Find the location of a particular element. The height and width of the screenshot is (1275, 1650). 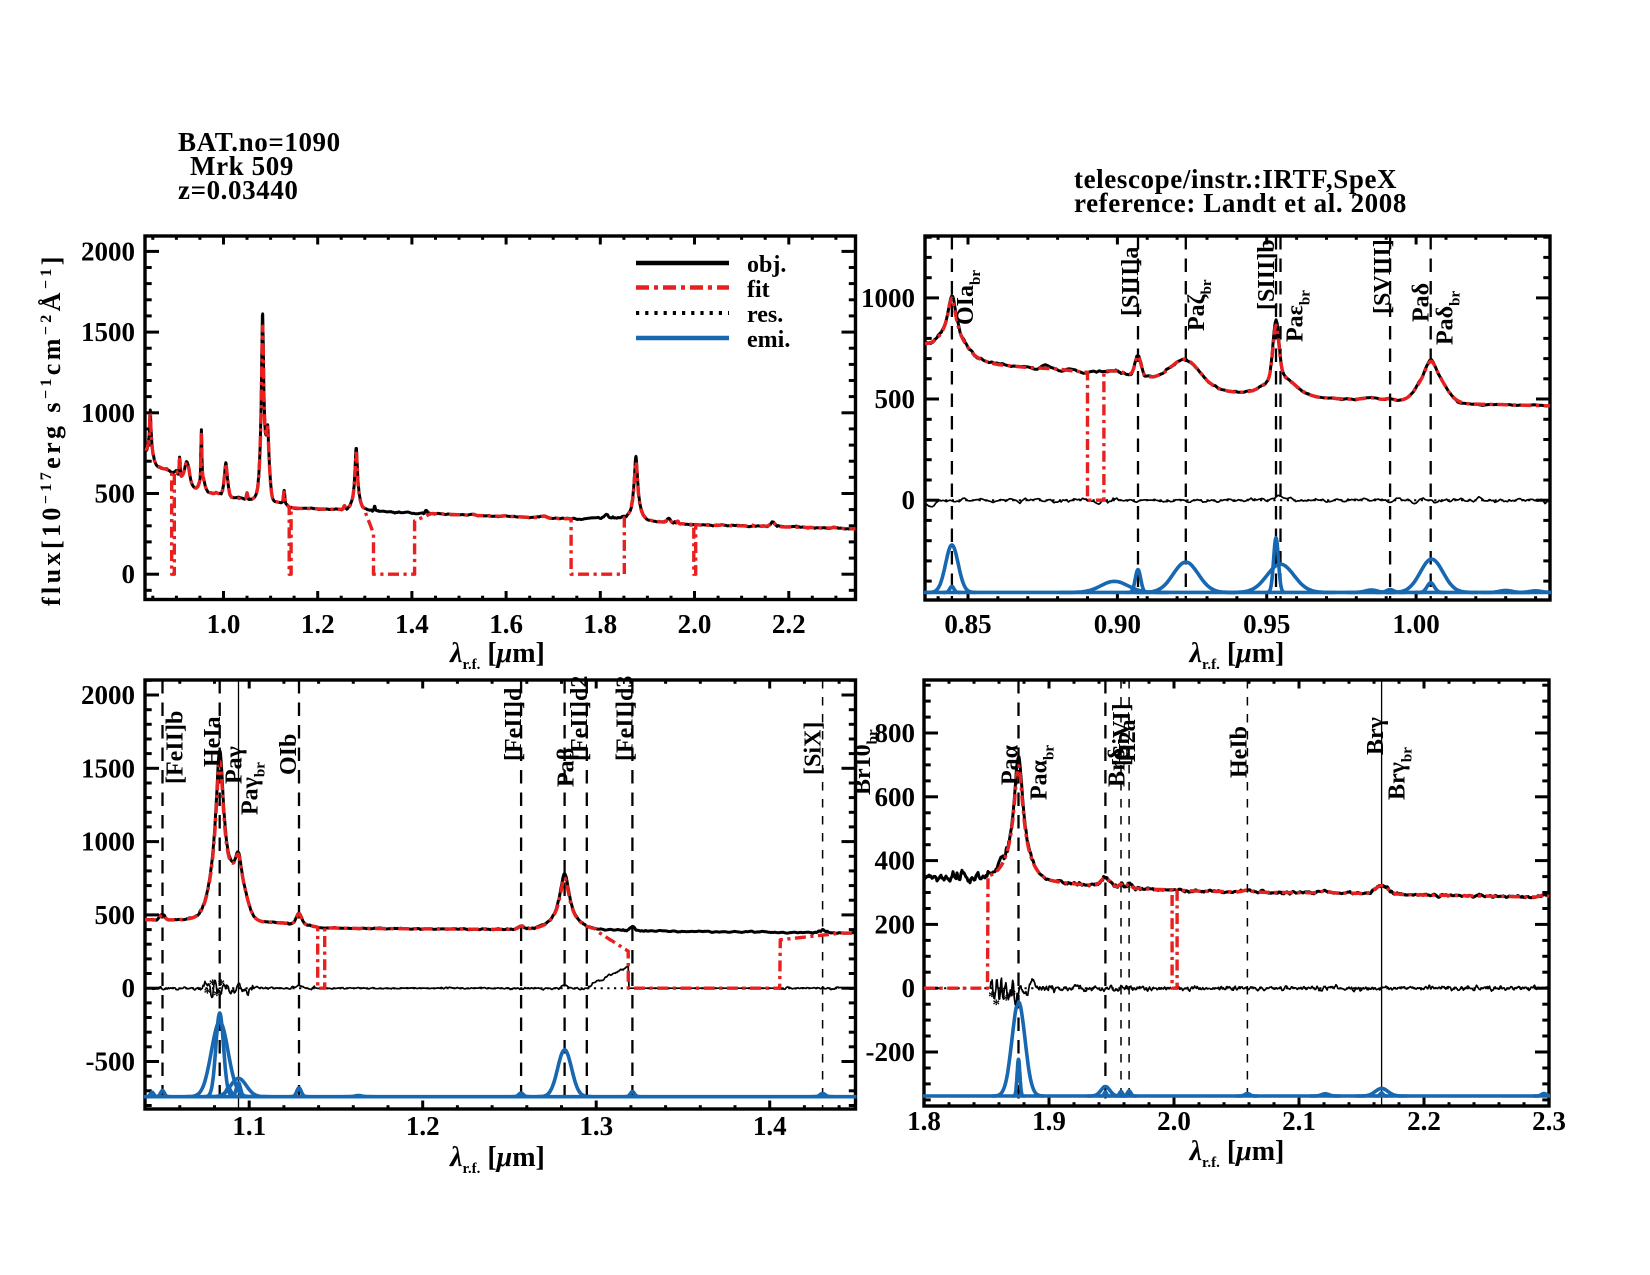

svg-text: HeIb is located at coordinates (1239, 752).